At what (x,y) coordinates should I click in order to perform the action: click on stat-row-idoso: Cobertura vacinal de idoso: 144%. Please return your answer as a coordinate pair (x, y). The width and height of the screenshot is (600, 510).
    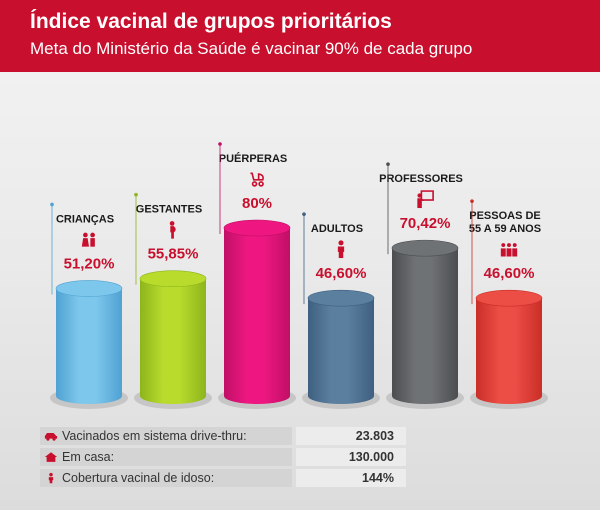
    Looking at the image, I should click on (223, 478).